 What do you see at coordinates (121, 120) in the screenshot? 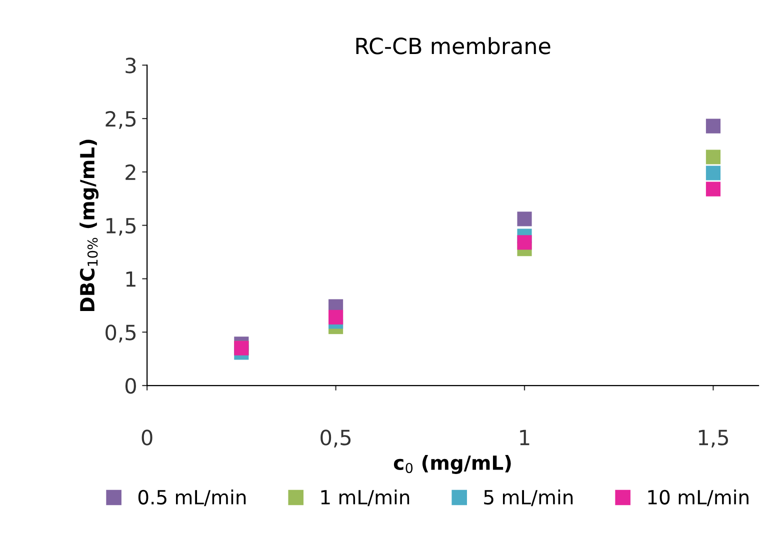
I see `y-tick-label: 2,5` at bounding box center [121, 120].